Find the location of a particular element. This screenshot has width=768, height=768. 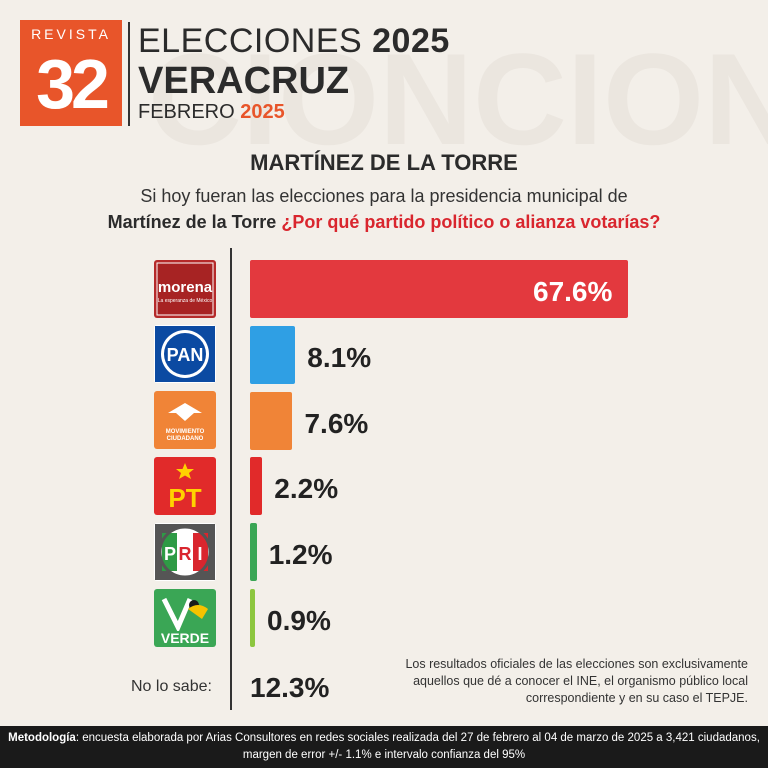

svg-text: PAN is located at coordinates (185, 355).